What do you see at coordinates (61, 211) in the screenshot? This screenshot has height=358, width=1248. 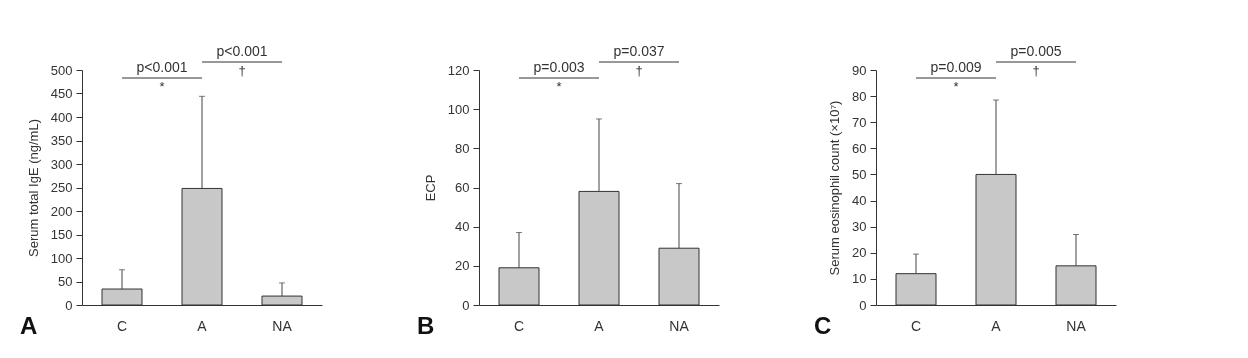 I see `y-tick-label: 200` at bounding box center [61, 211].